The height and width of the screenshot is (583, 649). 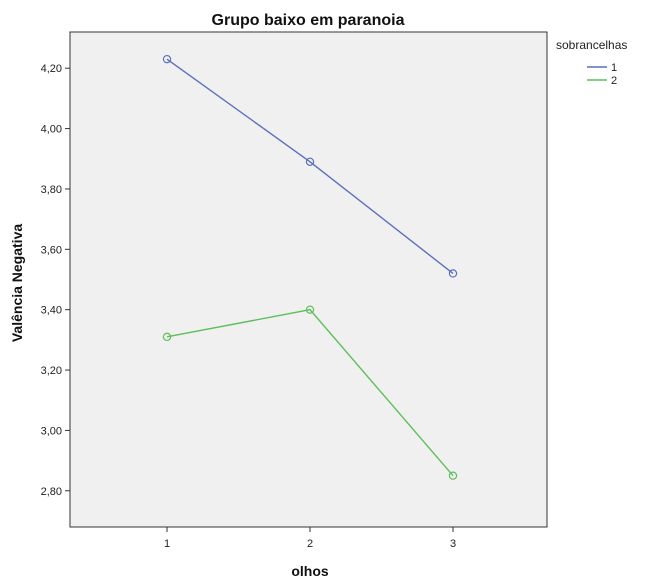 I want to click on y-tick-label: 3,60, so click(x=51, y=250).